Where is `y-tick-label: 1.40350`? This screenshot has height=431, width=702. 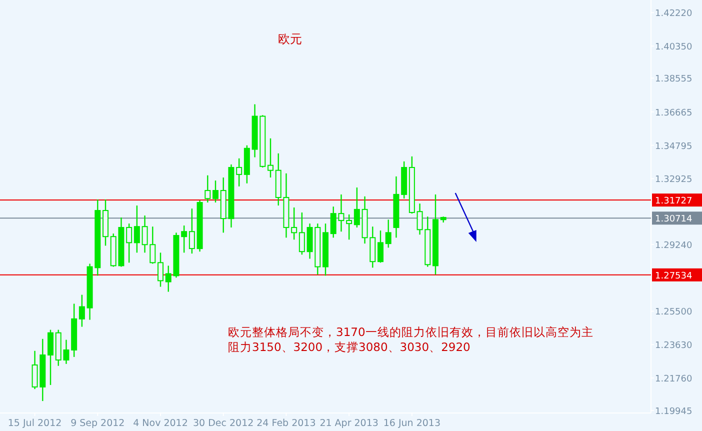
y-tick-label: 1.40350 is located at coordinates (673, 47).